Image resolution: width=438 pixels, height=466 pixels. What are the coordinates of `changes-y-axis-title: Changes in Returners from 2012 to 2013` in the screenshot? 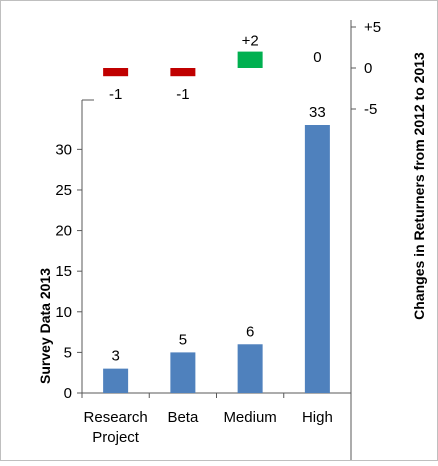 It's located at (419, 186).